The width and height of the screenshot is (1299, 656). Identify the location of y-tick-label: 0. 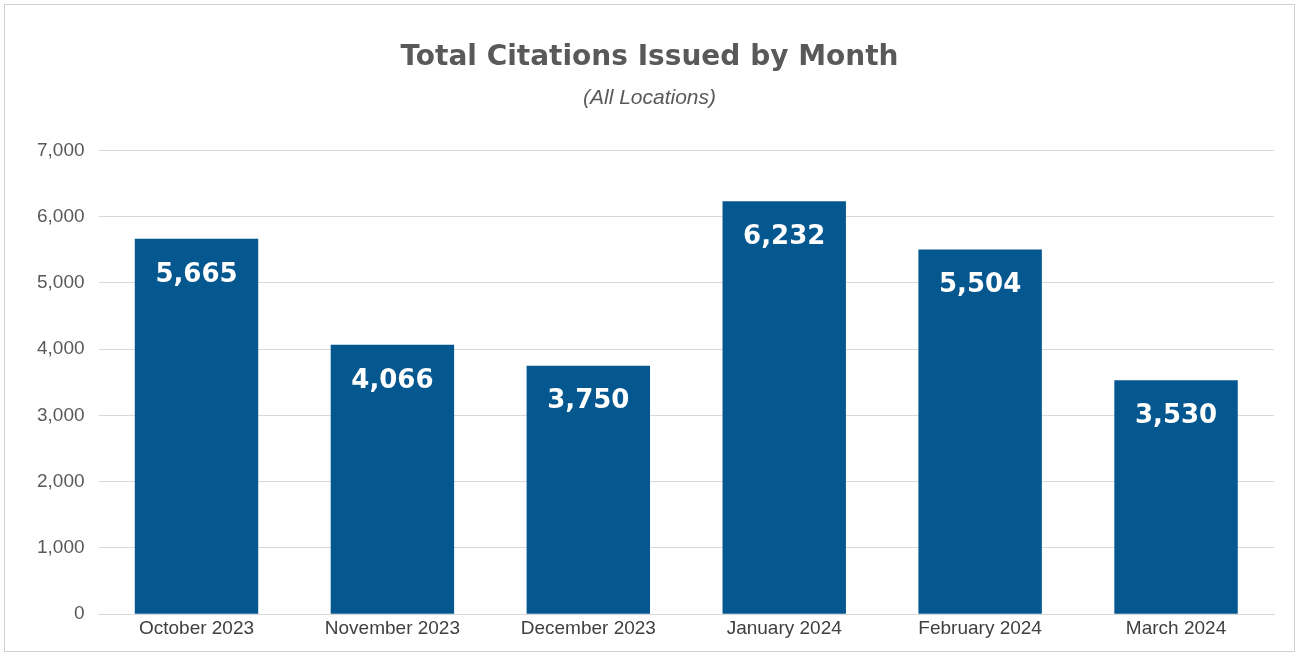
(79, 613).